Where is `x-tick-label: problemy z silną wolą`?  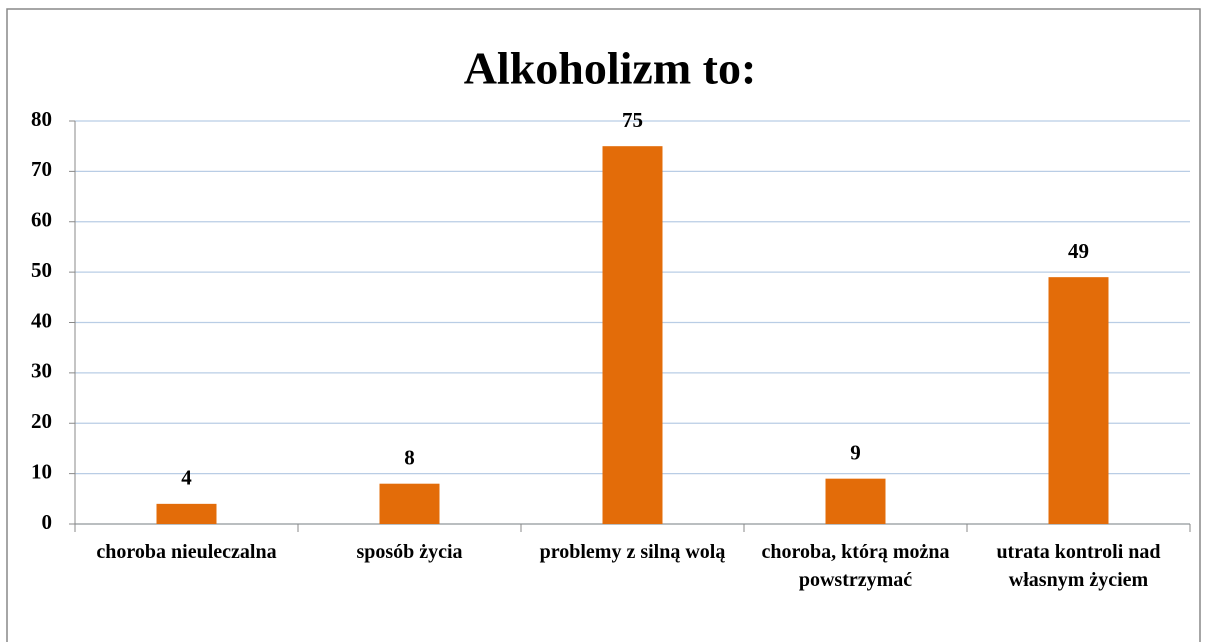 x-tick-label: problemy z silną wolą is located at coordinates (632, 552).